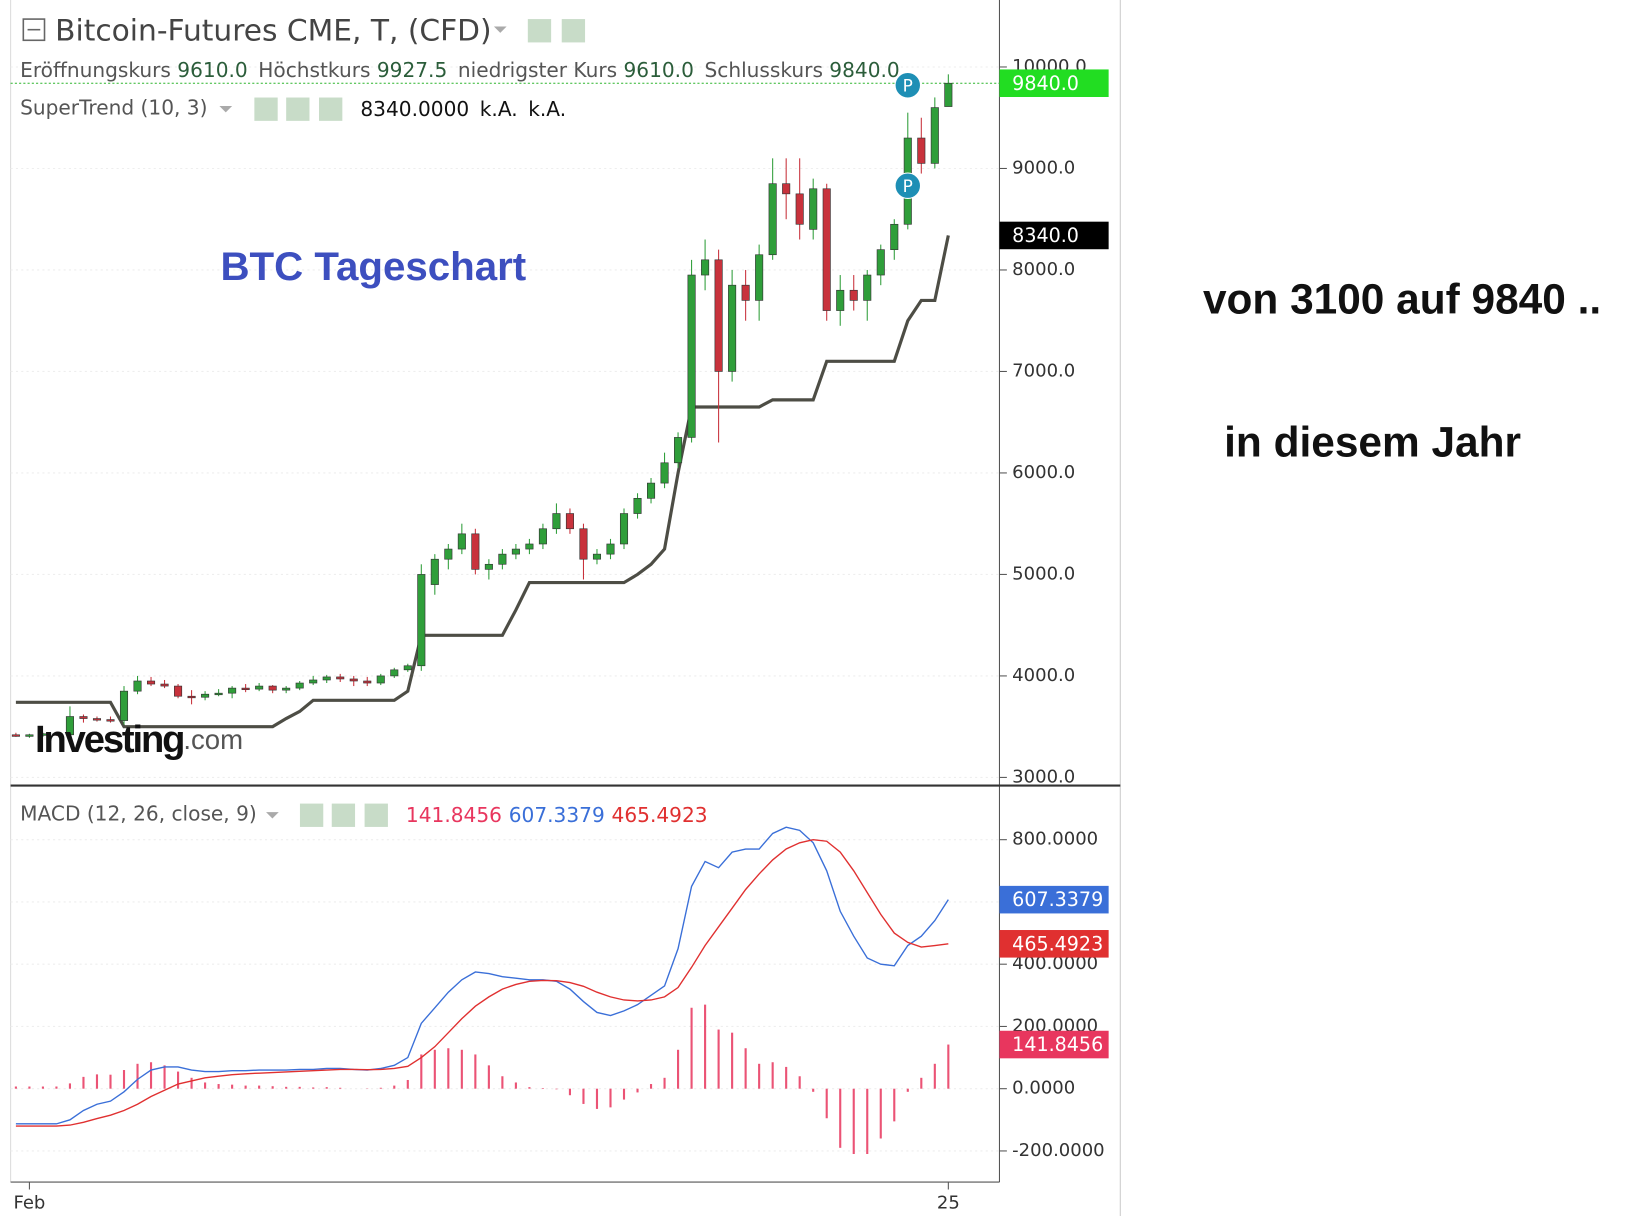 The image size is (1646, 1216). I want to click on supertrend-badge-bg, so click(1054, 235).